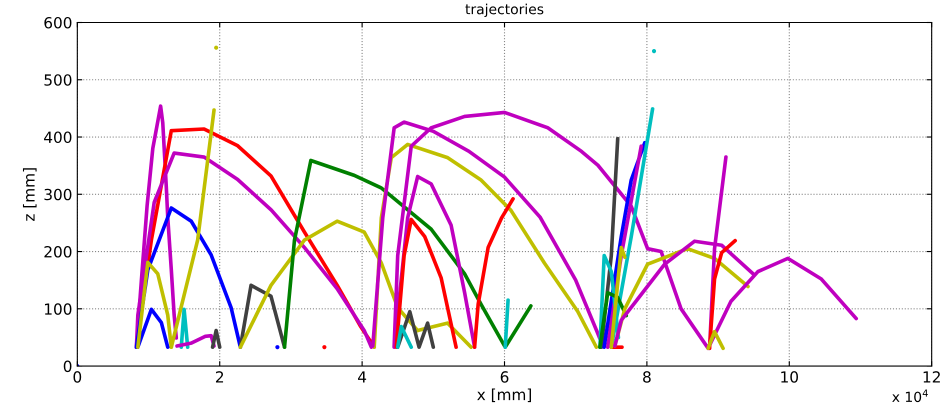 This screenshot has height=409, width=943. Describe the element at coordinates (504, 11) in the screenshot. I see `chart-title: trajectories` at that location.